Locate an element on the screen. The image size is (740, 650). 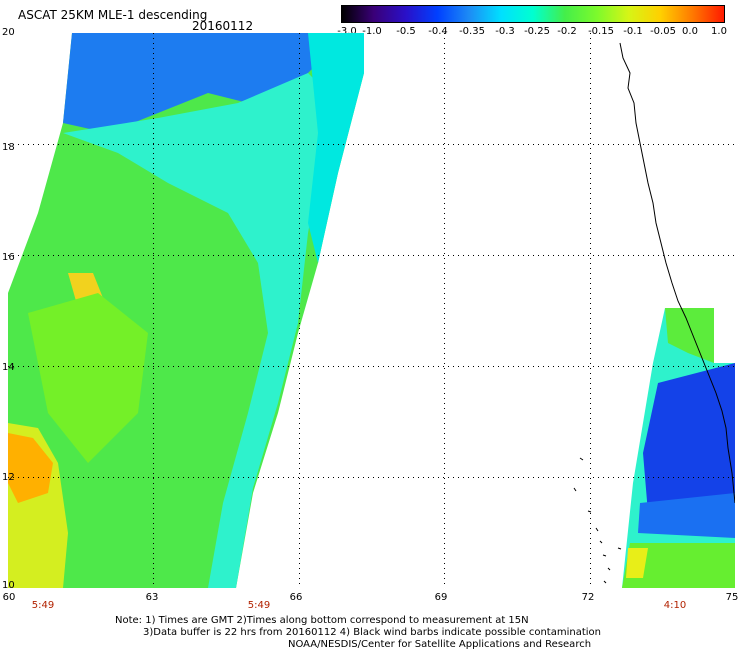
india-west-coast is located at coordinates (677, 273).